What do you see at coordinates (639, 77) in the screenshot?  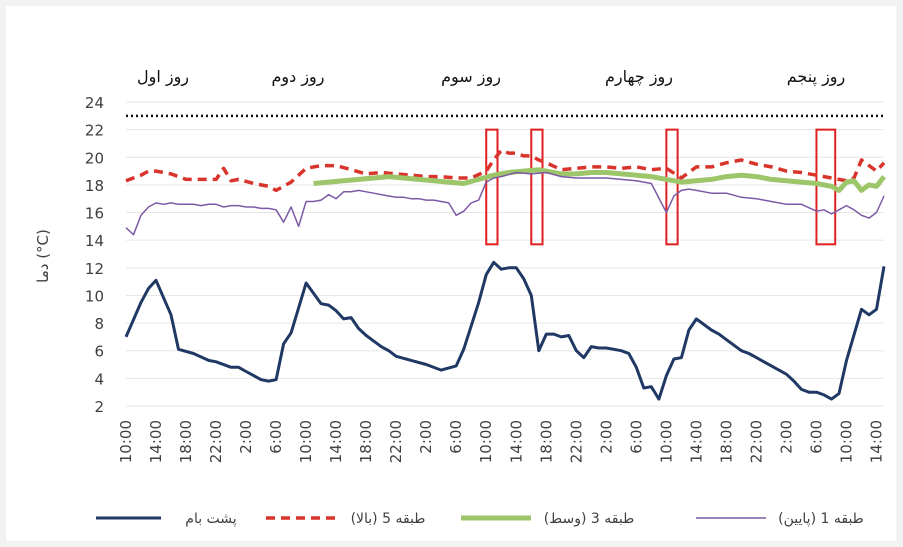 I see `day-label: روز چهارم` at bounding box center [639, 77].